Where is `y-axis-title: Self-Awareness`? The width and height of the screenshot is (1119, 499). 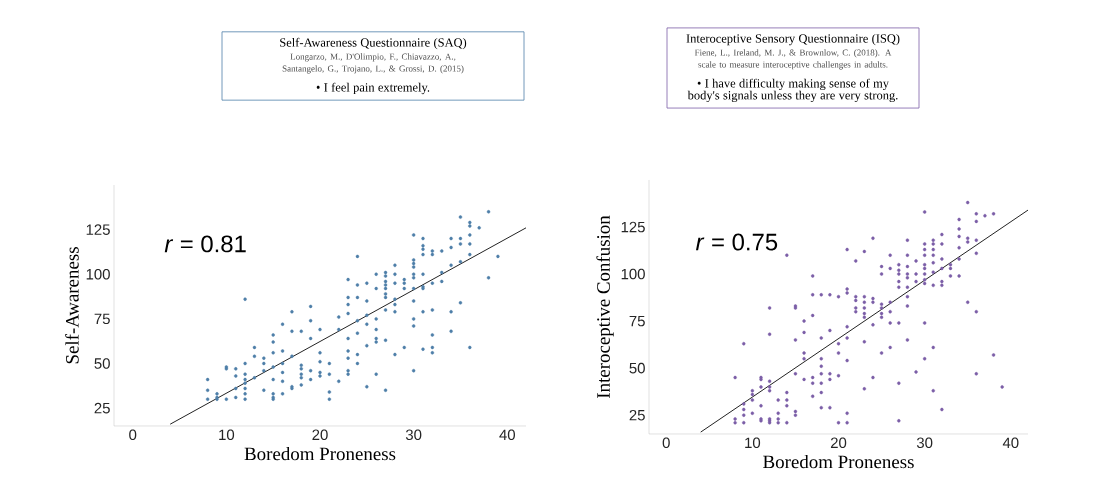 y-axis-title: Self-Awareness is located at coordinates (72, 305).